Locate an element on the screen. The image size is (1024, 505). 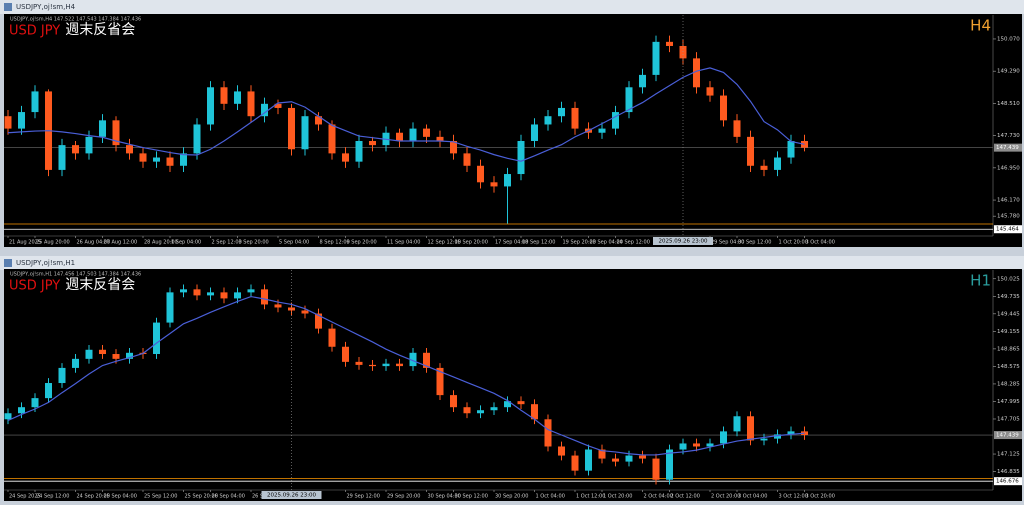
x-tick-label: 19 Sep 20:00 is located at coordinates (579, 243).